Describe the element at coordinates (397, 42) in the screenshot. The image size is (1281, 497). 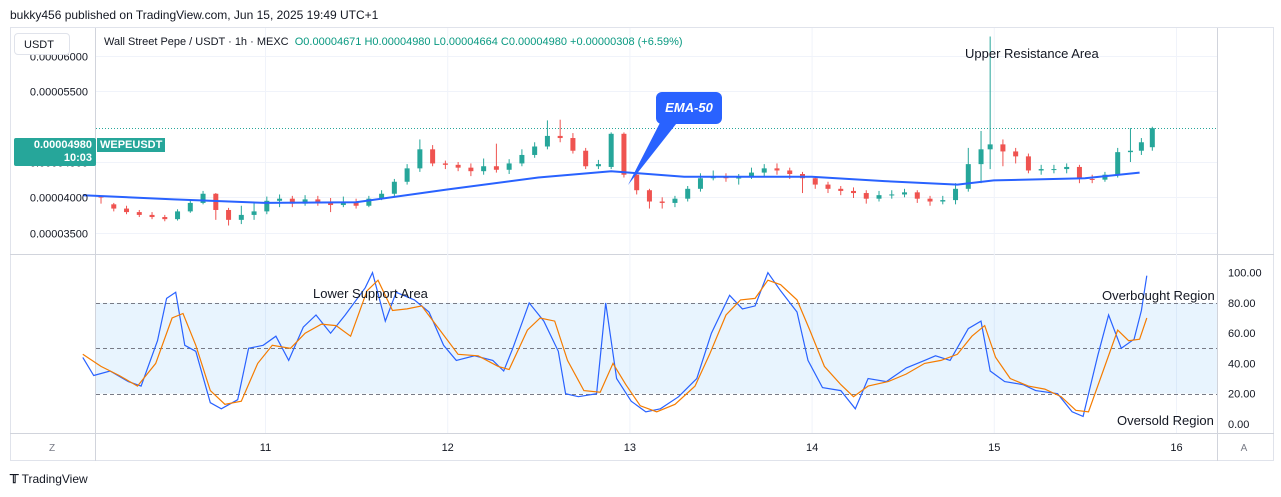
I see `ohlc-high: H0.00004980` at that location.